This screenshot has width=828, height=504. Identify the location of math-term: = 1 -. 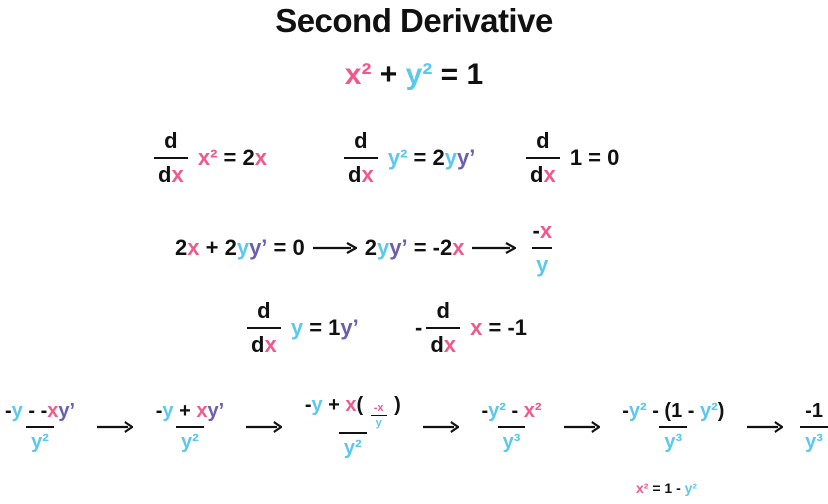
(666, 488).